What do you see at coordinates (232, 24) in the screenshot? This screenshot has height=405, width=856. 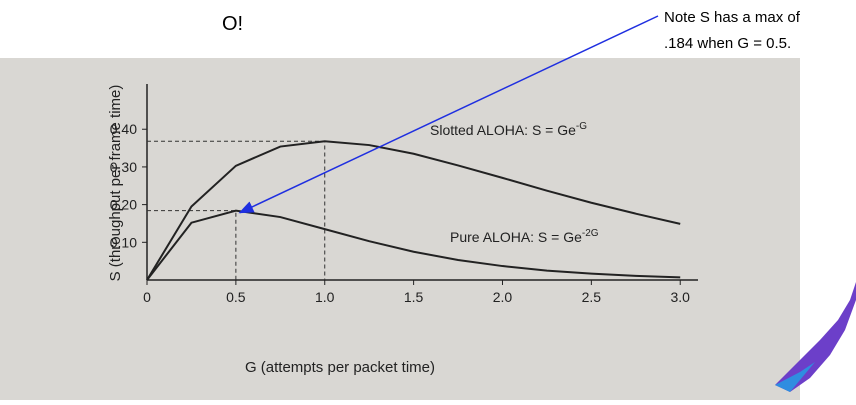 I see `slide-title: O!` at bounding box center [232, 24].